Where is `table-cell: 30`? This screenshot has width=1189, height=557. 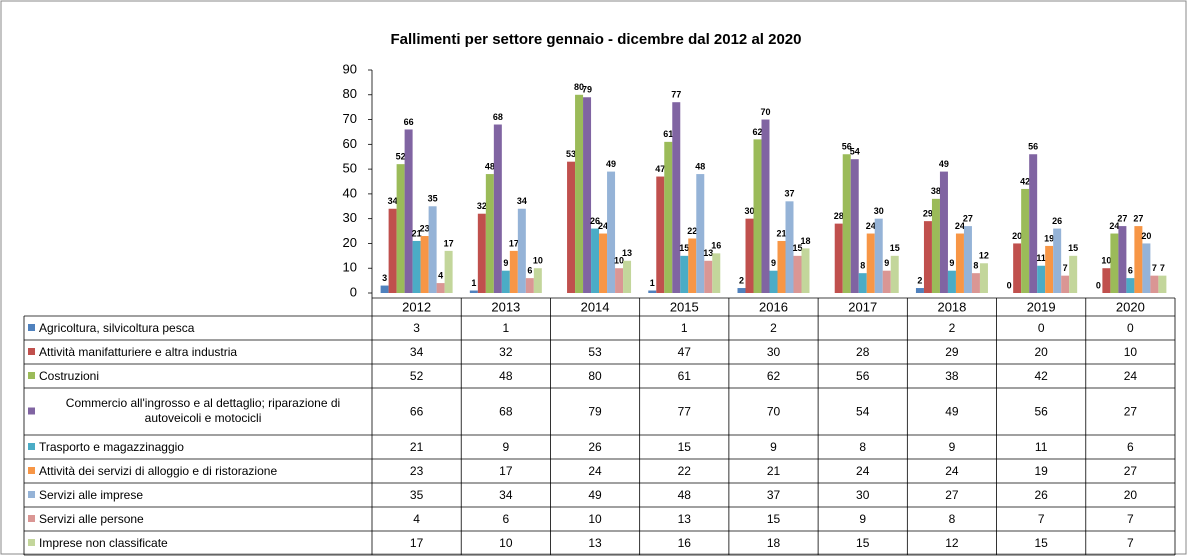 table-cell: 30 is located at coordinates (774, 352).